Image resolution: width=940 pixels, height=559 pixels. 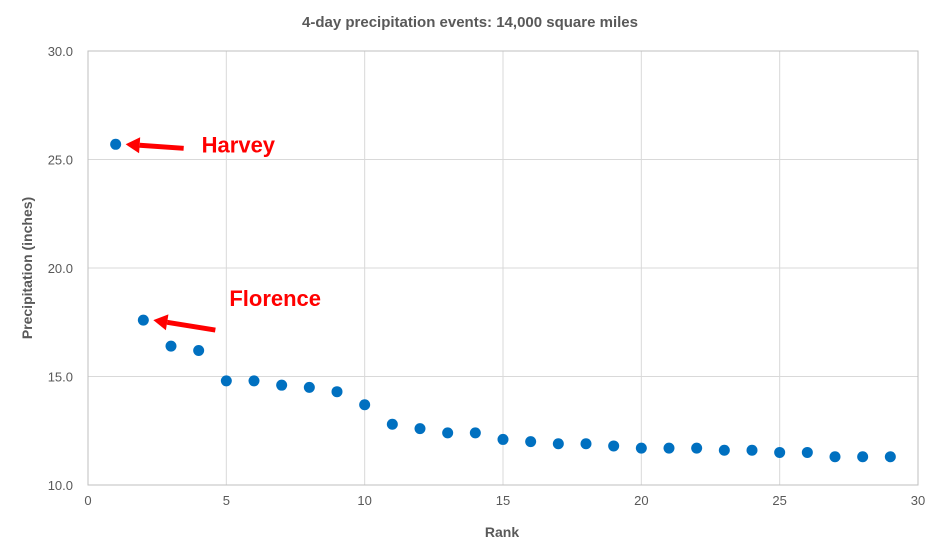 I want to click on x-tick-label: 25, so click(x=779, y=500).